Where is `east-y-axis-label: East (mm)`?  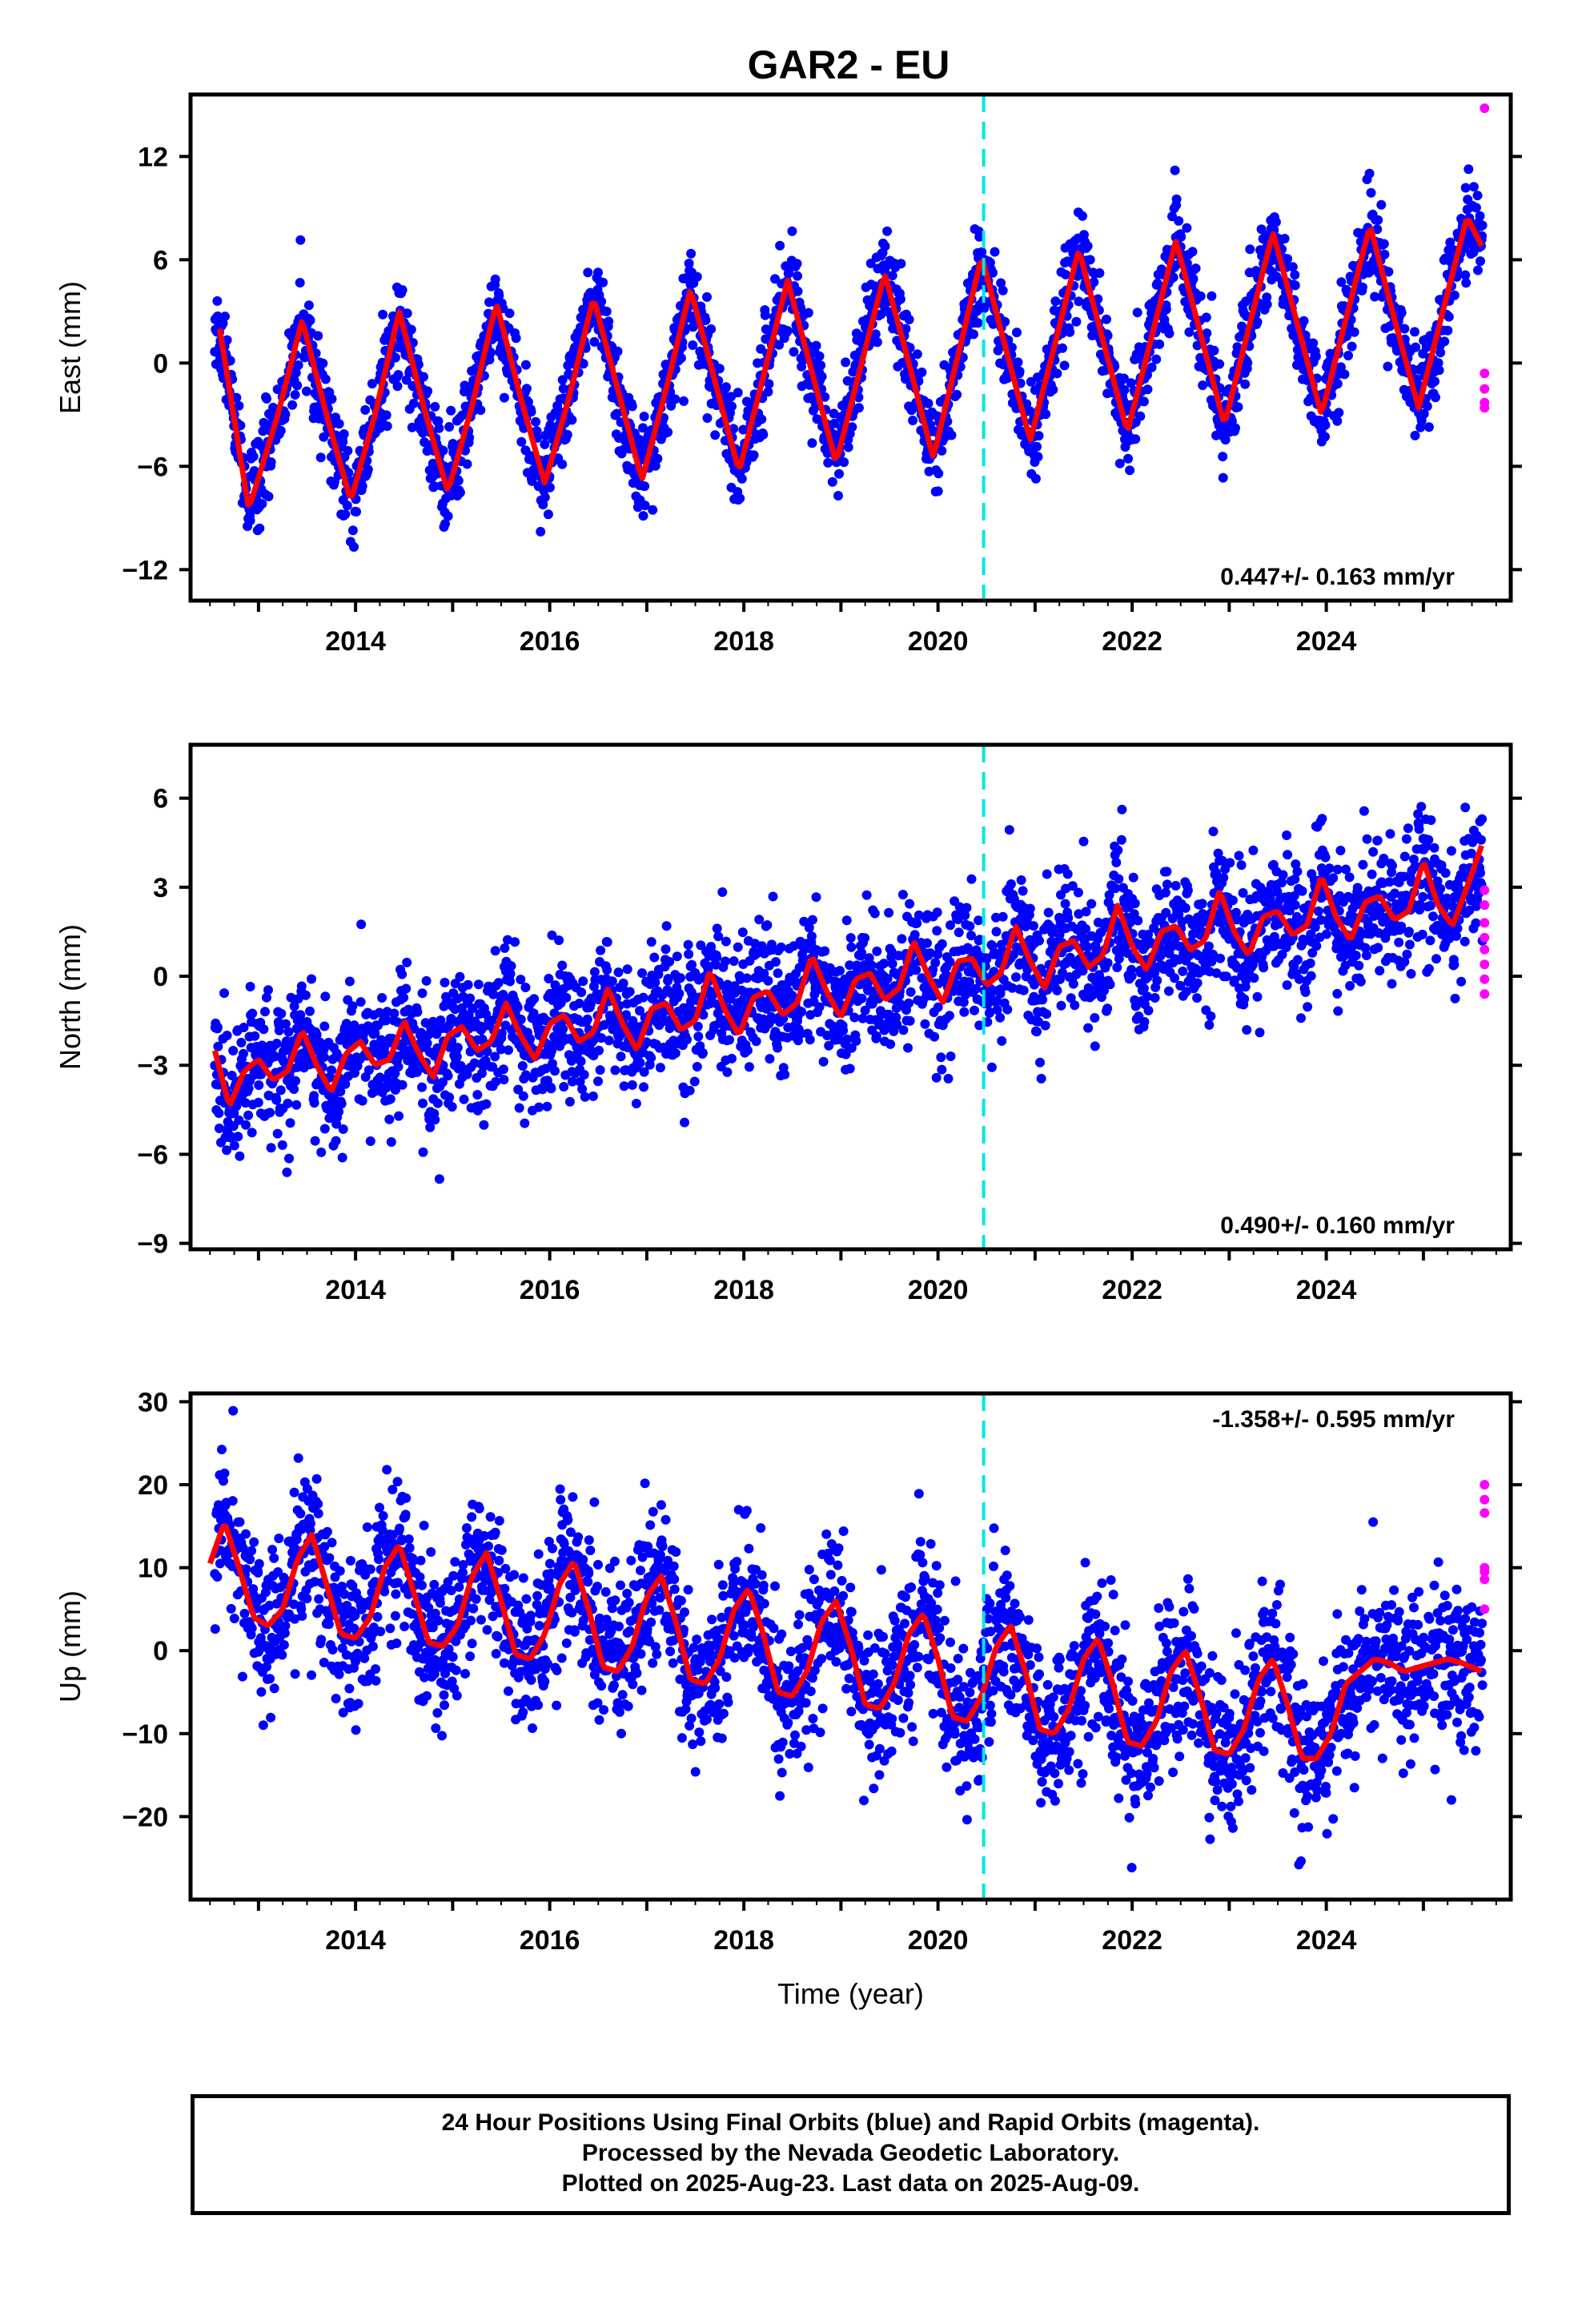
east-y-axis-label: East (mm) is located at coordinates (70, 347).